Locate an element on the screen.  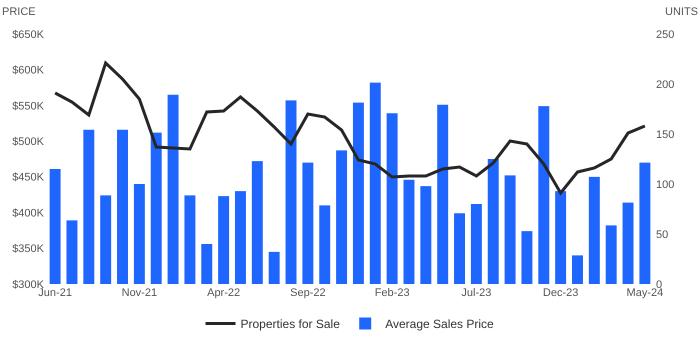
x-tick-label: May-24 is located at coordinates (645, 293).